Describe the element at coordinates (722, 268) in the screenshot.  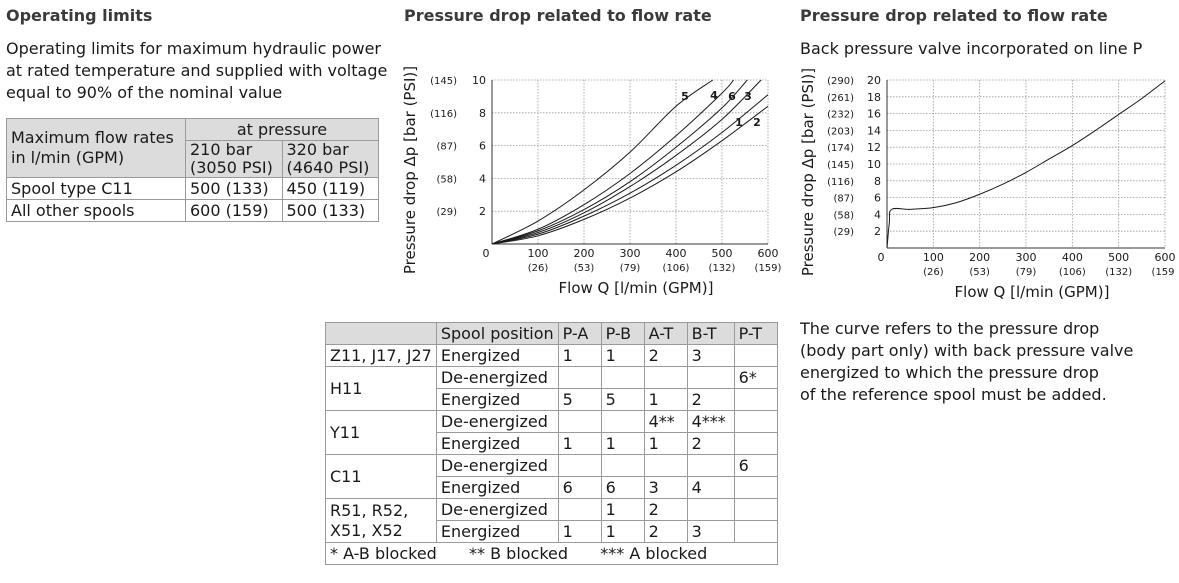
I see `x-tick-label-gpm: (132)` at that location.